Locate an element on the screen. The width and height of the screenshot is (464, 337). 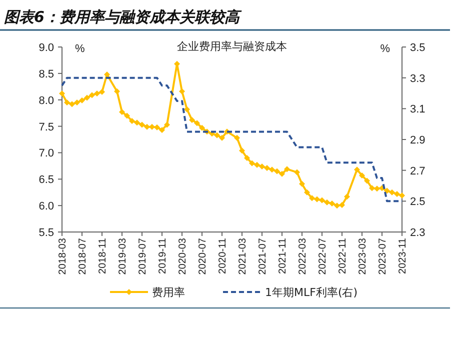
x-tick-label: 2023-03 is located at coordinates (363, 256).